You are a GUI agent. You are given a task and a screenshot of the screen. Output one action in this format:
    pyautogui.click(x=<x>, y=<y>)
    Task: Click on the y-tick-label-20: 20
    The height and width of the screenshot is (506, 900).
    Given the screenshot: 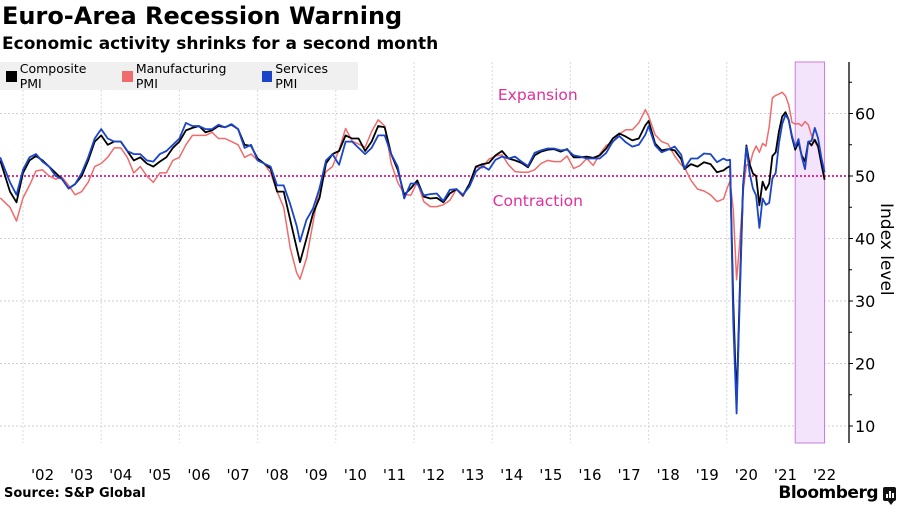 What is the action you would take?
    pyautogui.click(x=865, y=364)
    